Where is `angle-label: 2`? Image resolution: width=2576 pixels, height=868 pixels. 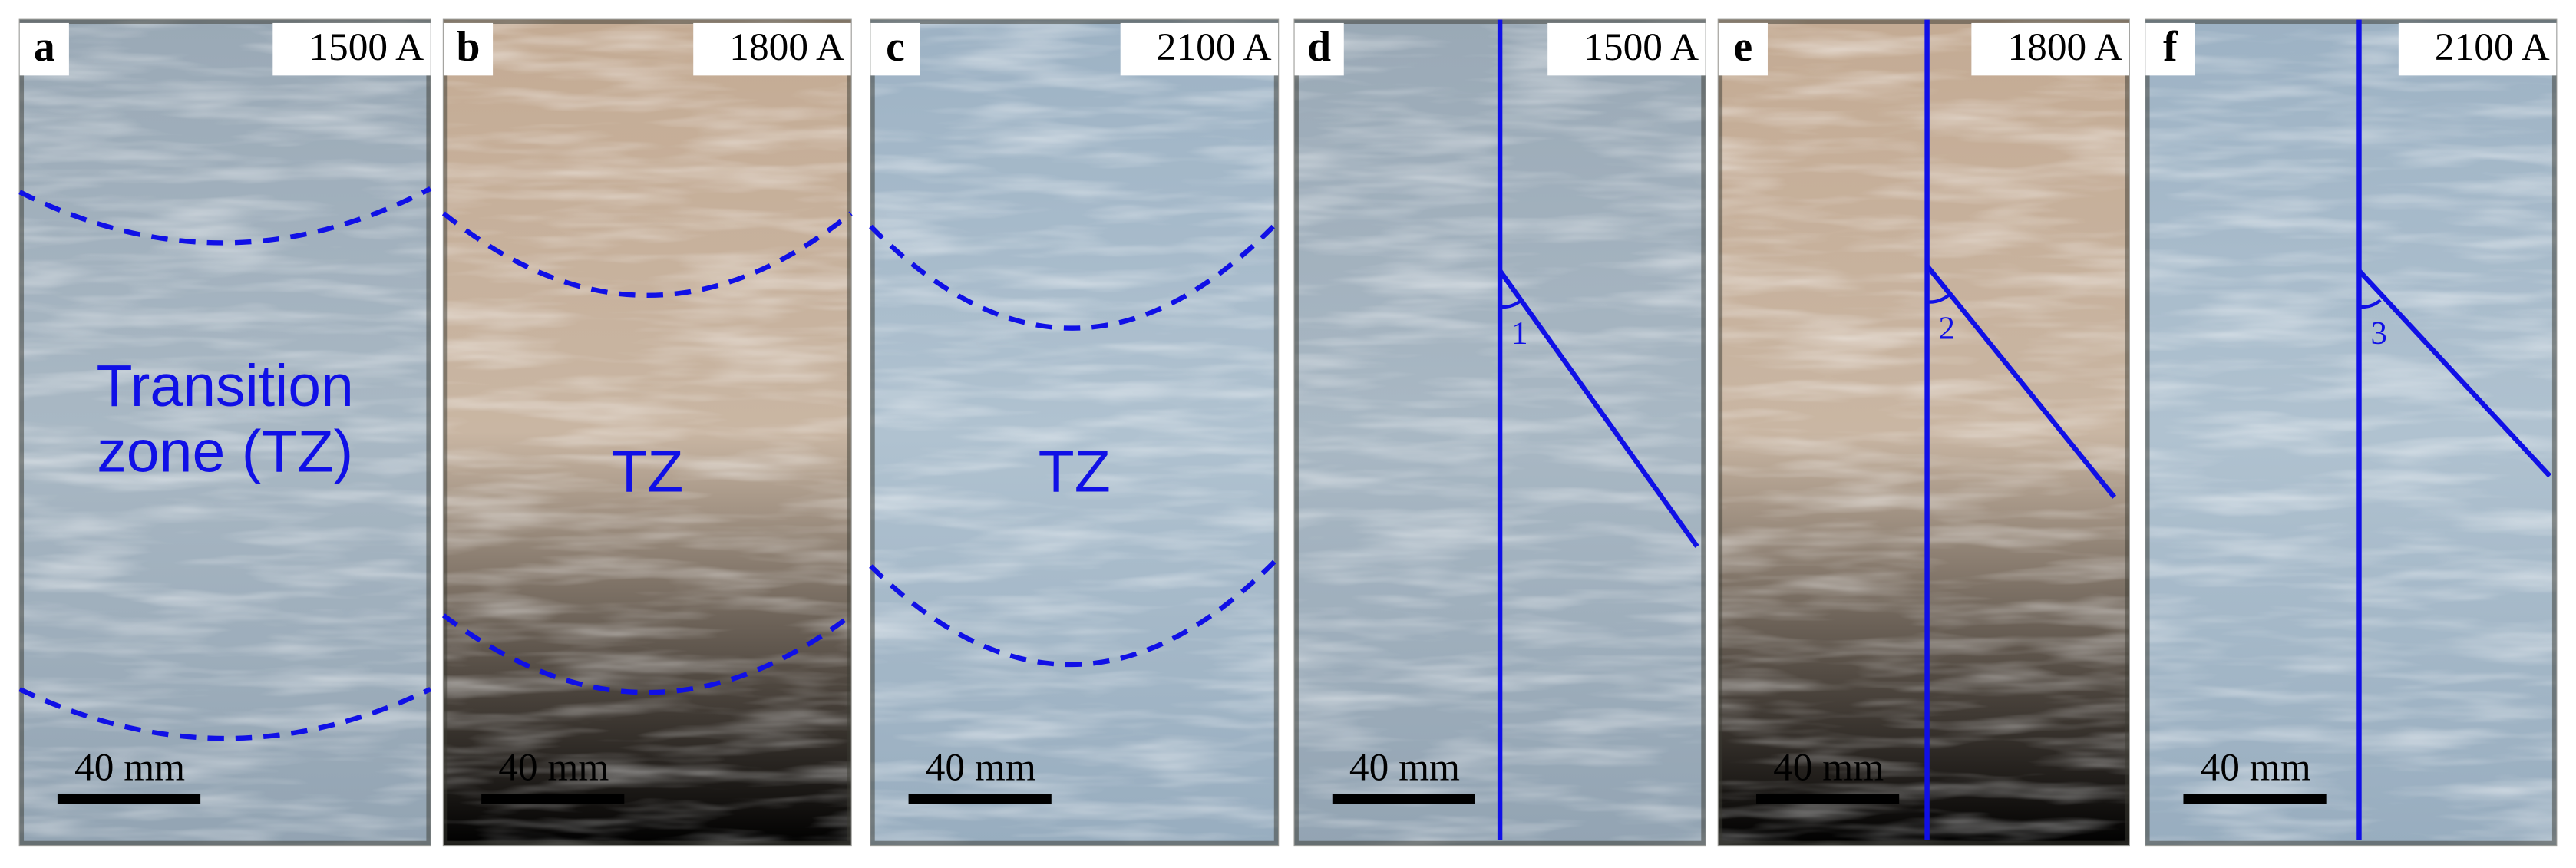
angle-label: 2 is located at coordinates (1947, 329).